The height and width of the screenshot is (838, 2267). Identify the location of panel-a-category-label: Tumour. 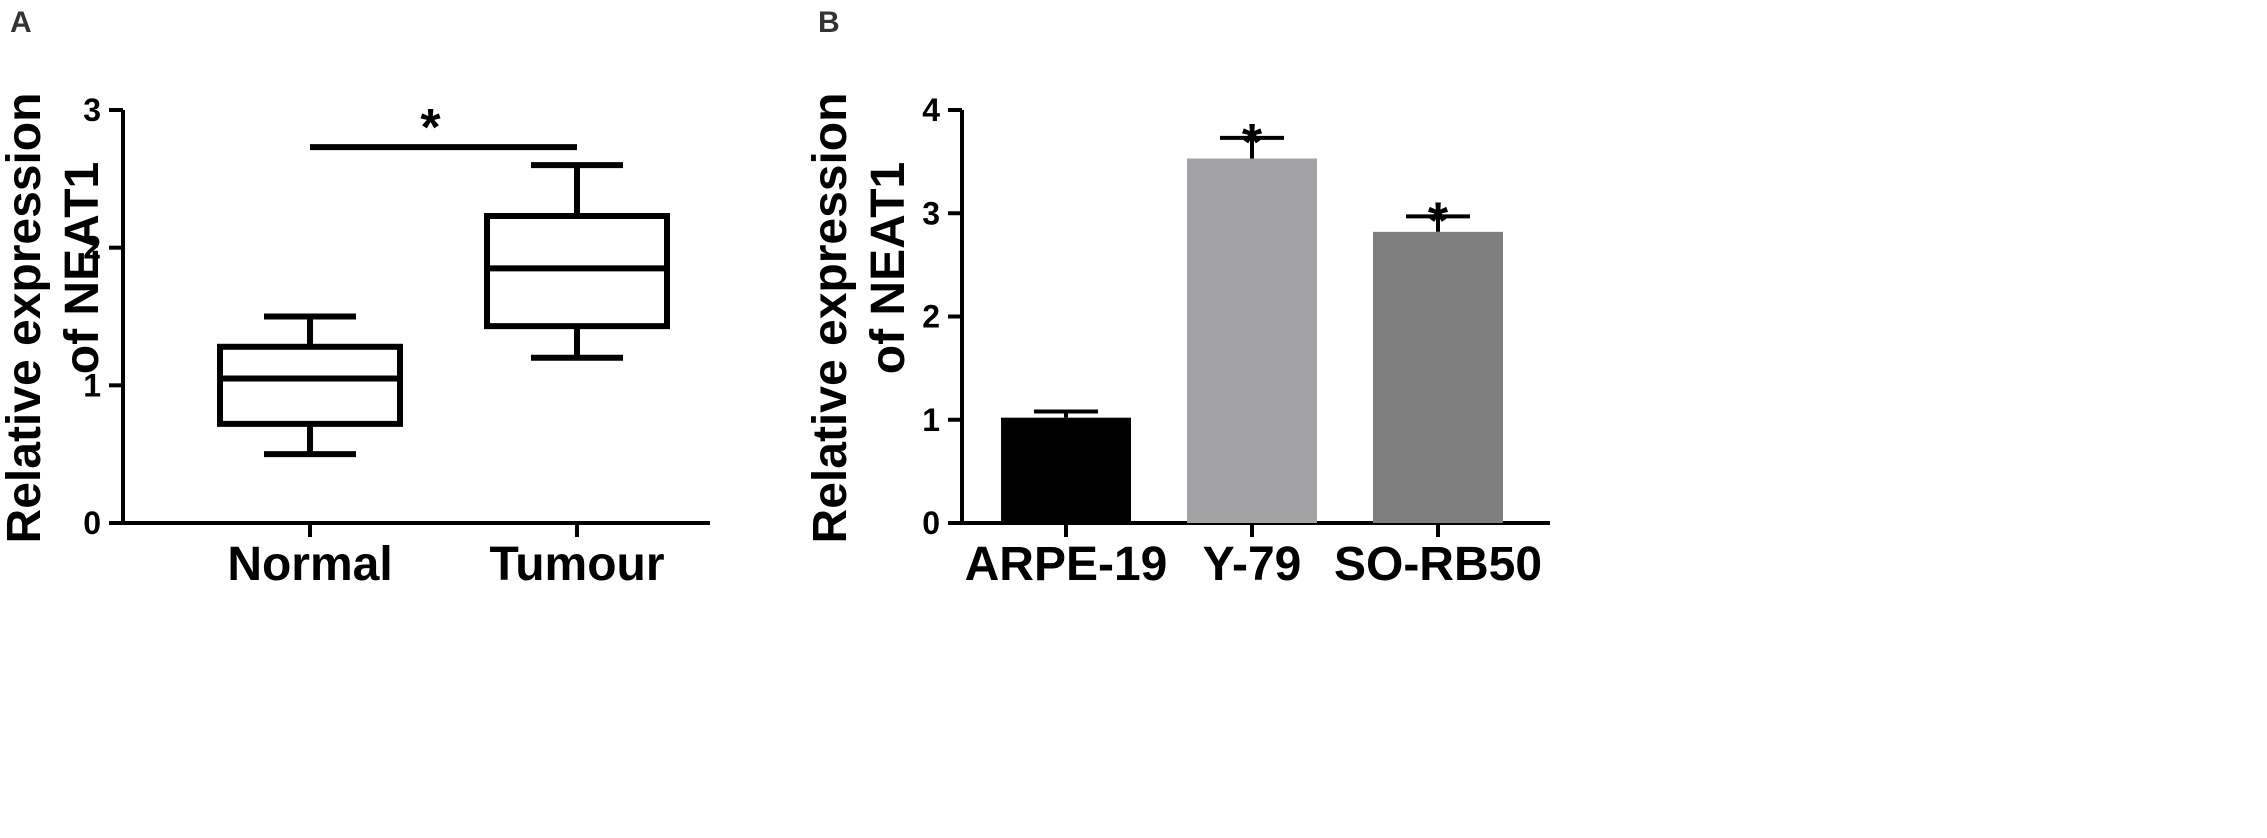
(576, 564).